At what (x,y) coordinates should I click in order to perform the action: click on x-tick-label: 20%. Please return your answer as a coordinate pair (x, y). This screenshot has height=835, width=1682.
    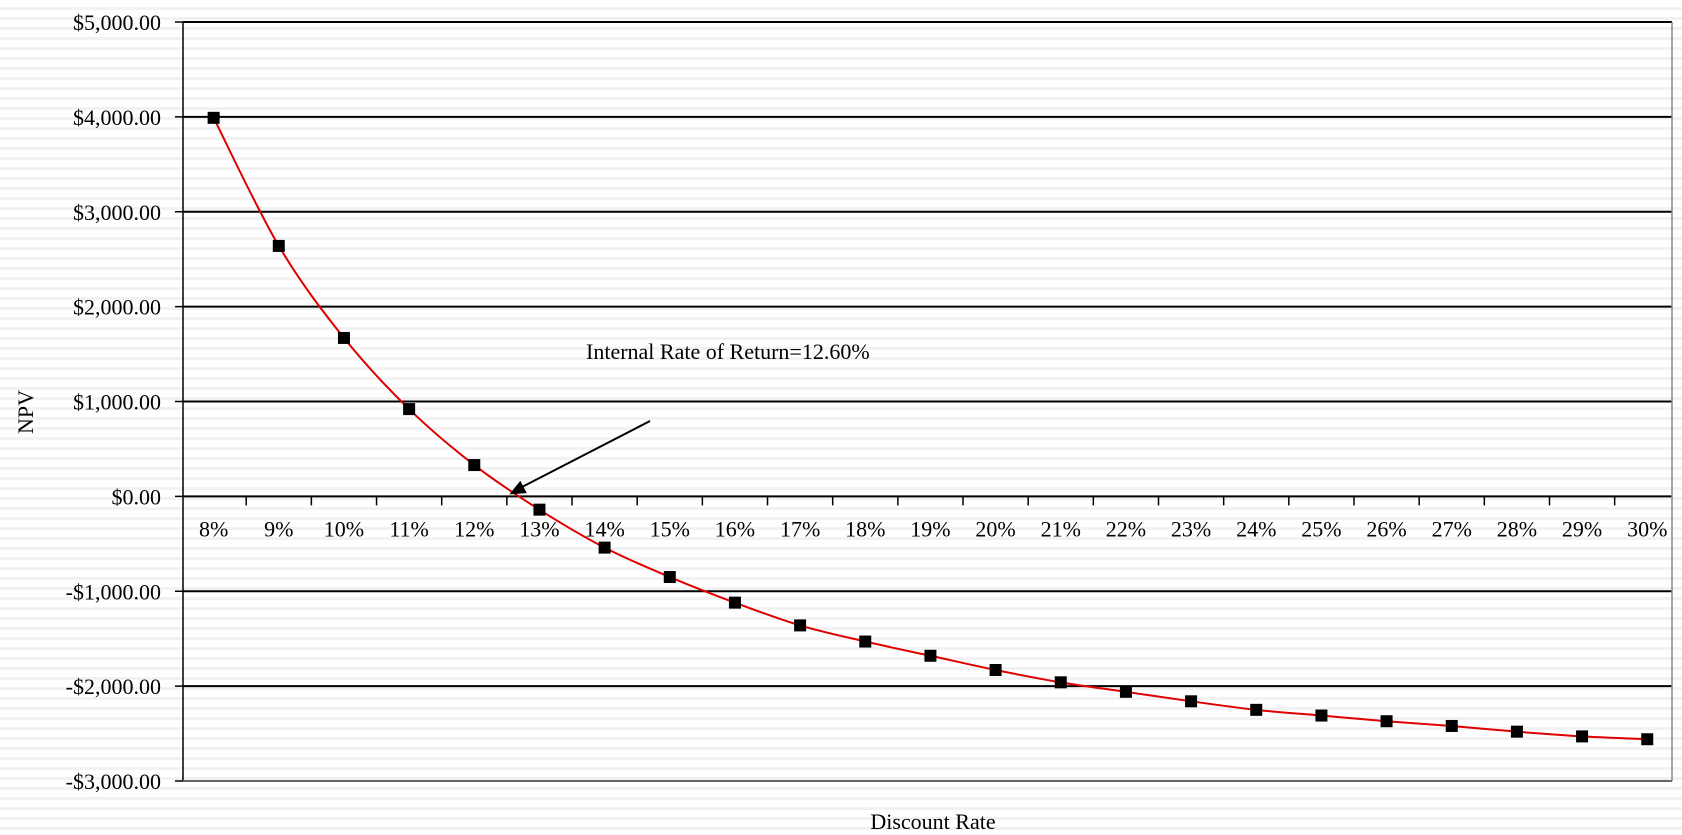
    Looking at the image, I should click on (995, 528).